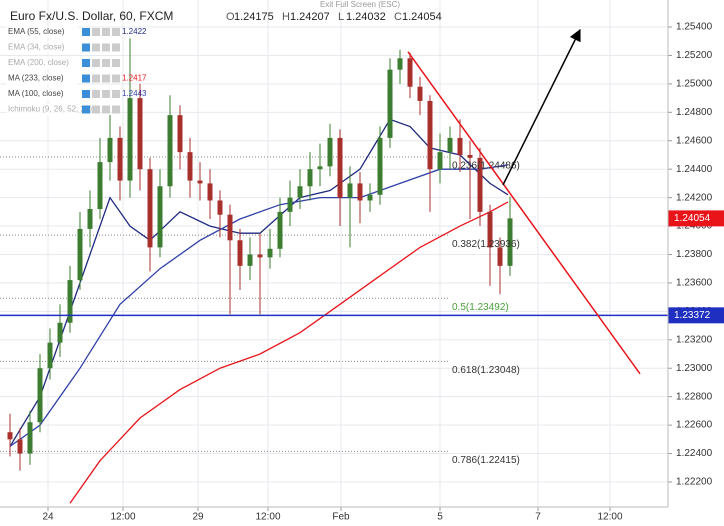 Image resolution: width=724 pixels, height=526 pixels. I want to click on arrow, so click(541, 107).